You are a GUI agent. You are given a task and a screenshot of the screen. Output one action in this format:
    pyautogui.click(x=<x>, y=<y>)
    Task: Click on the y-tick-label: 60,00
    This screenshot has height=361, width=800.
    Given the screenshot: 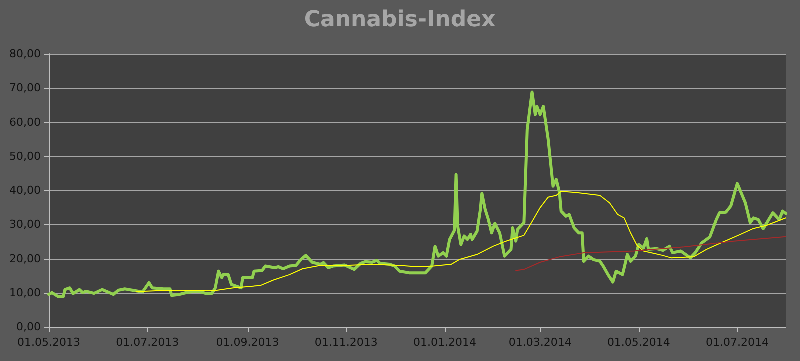 What is the action you would take?
    pyautogui.click(x=25, y=122)
    